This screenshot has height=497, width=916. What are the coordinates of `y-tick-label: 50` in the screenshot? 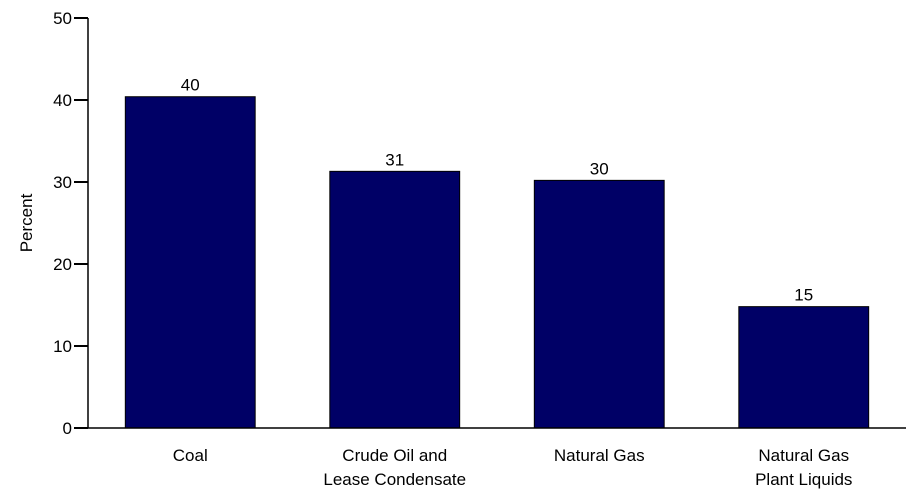 It's located at (62, 18).